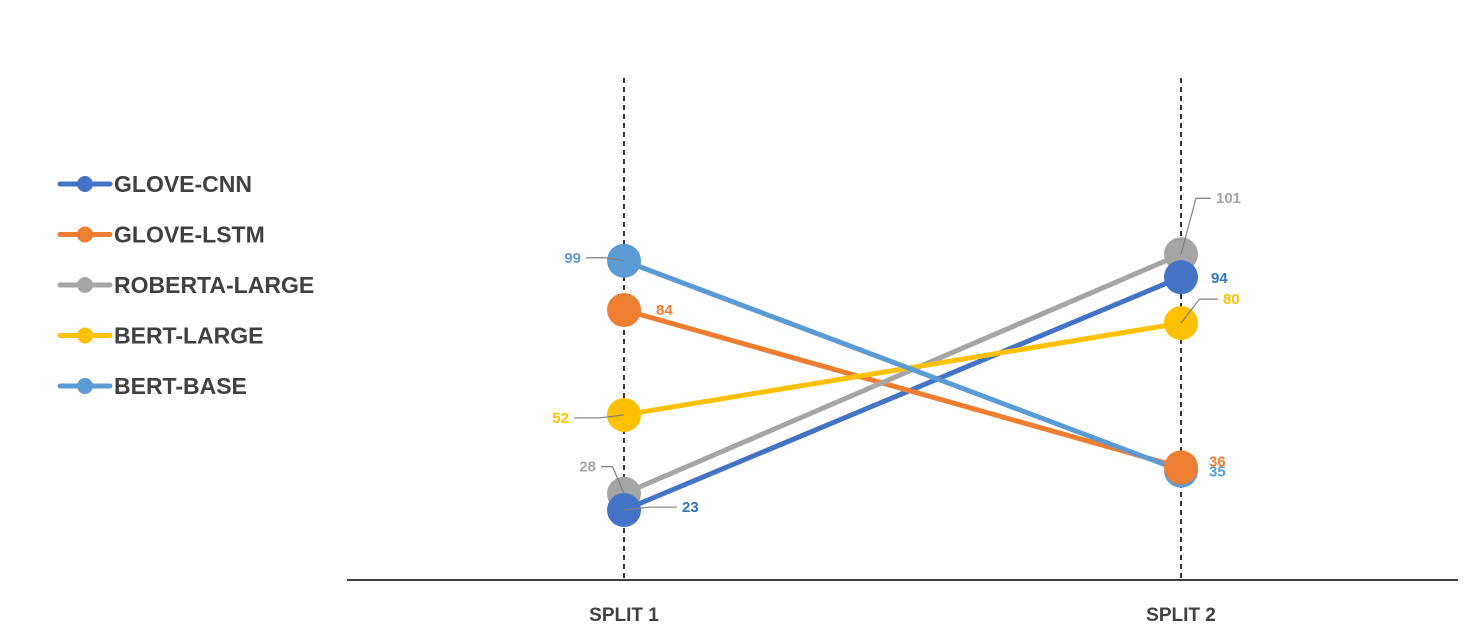 The width and height of the screenshot is (1468, 636). What do you see at coordinates (1217, 461) in the screenshot?
I see `data-label: 36` at bounding box center [1217, 461].